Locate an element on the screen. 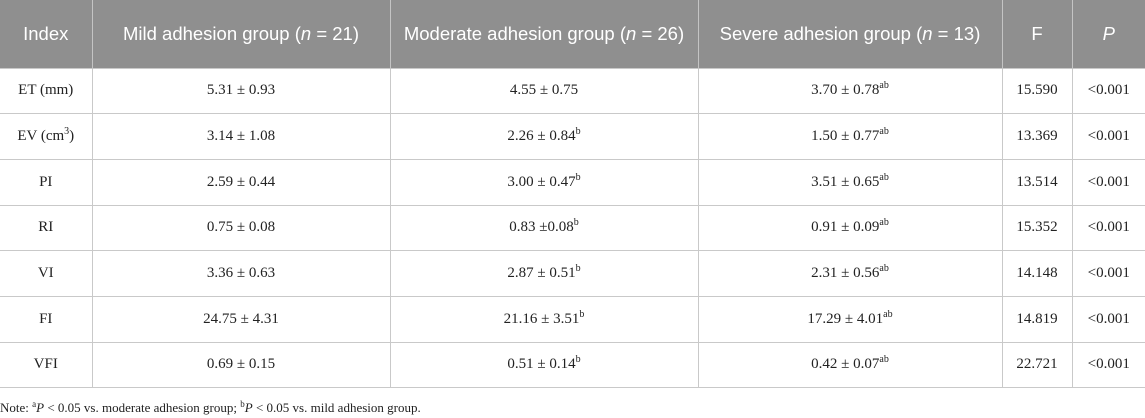 The height and width of the screenshot is (418, 1145). cell-mild: 3.36 ± 0.63 is located at coordinates (241, 273).